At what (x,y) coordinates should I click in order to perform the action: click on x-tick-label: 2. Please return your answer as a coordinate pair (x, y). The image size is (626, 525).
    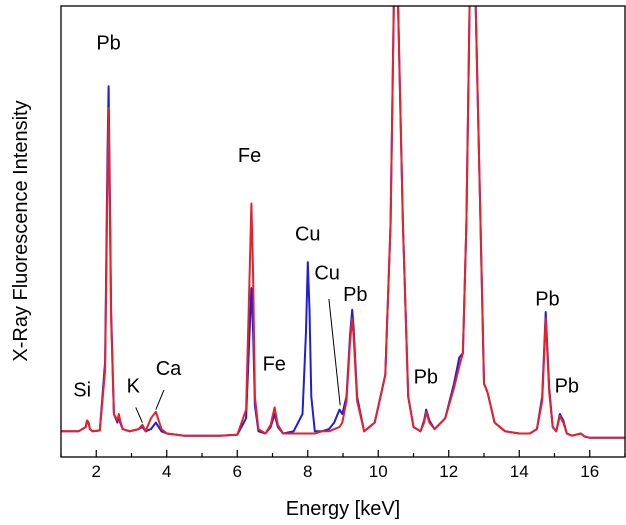
    Looking at the image, I should click on (96, 471).